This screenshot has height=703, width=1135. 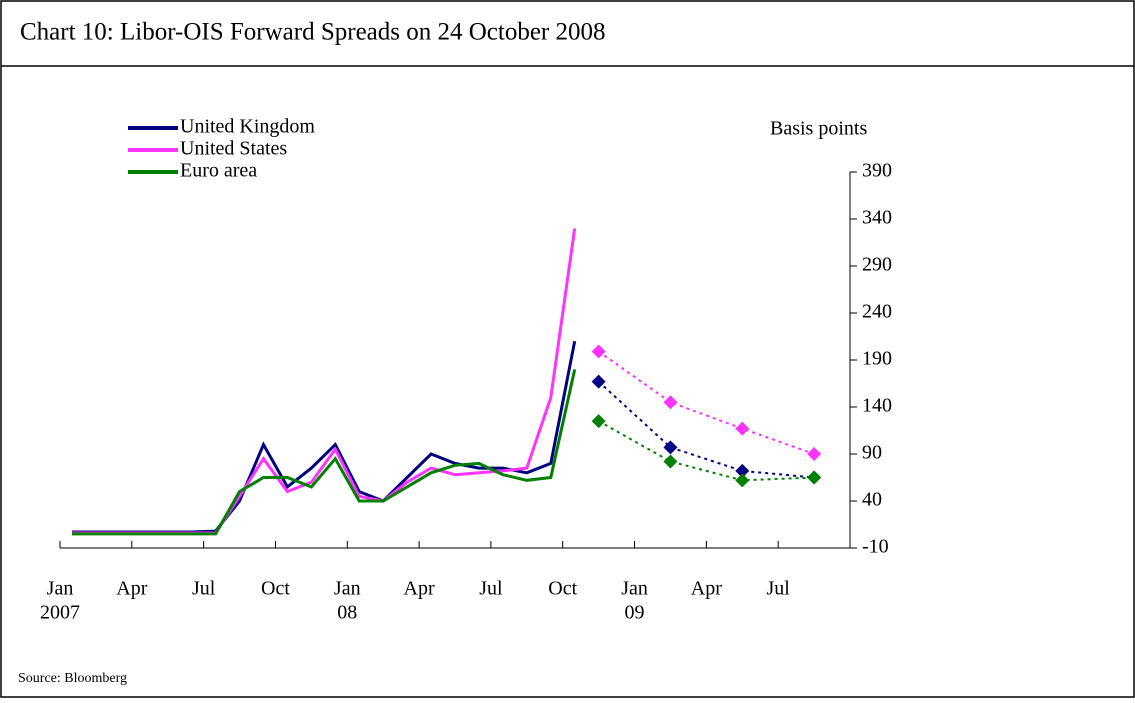 I want to click on legend-label: United States, so click(x=233, y=149).